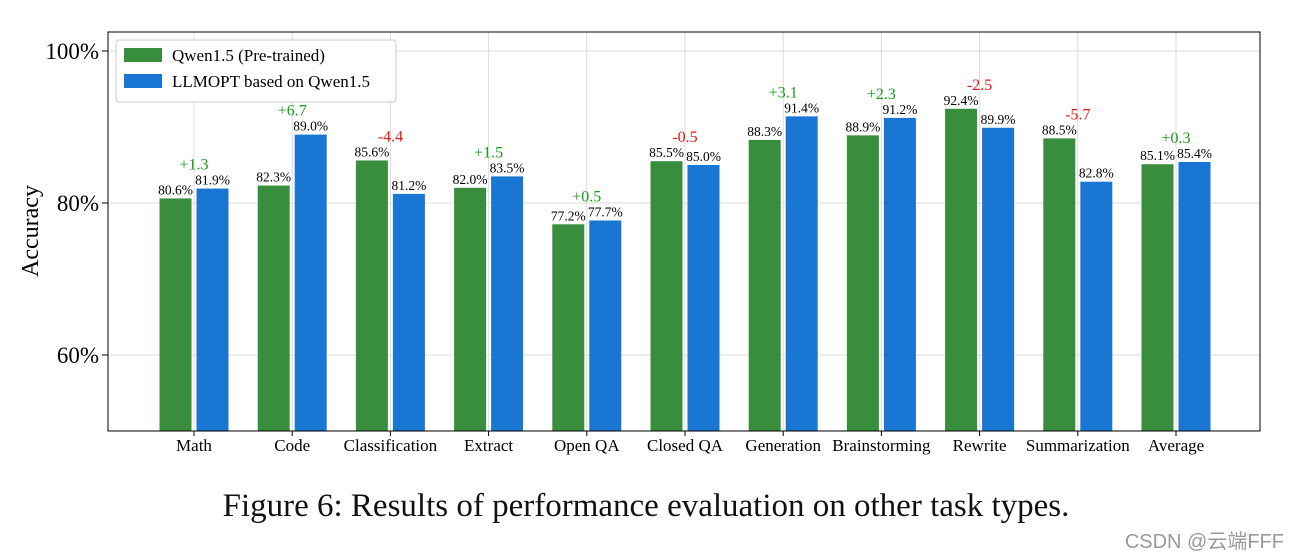 This screenshot has height=560, width=1292. What do you see at coordinates (408, 185) in the screenshot?
I see `bar-value-label: 81.2%` at bounding box center [408, 185].